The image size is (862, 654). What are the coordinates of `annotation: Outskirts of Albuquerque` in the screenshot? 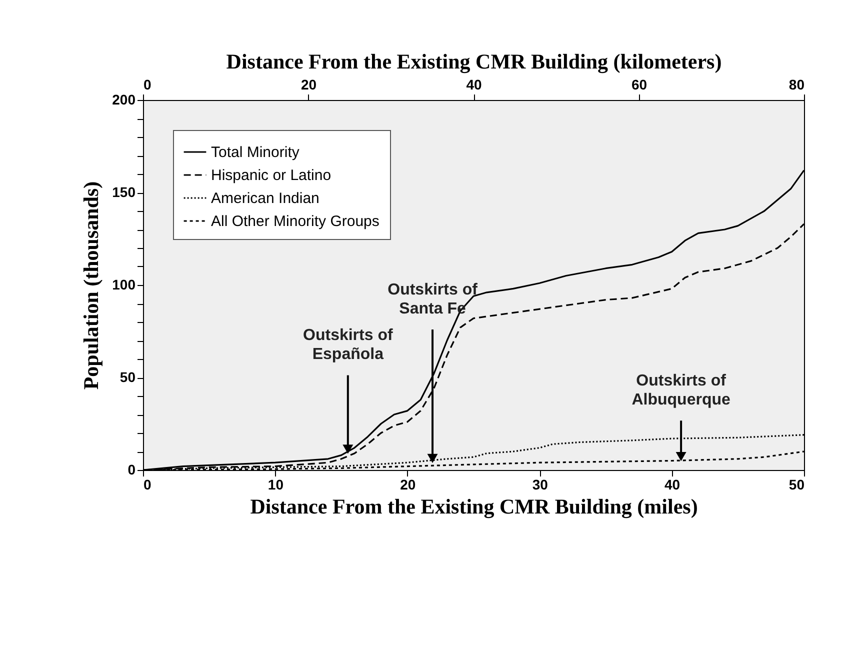 It's located at (681, 390).